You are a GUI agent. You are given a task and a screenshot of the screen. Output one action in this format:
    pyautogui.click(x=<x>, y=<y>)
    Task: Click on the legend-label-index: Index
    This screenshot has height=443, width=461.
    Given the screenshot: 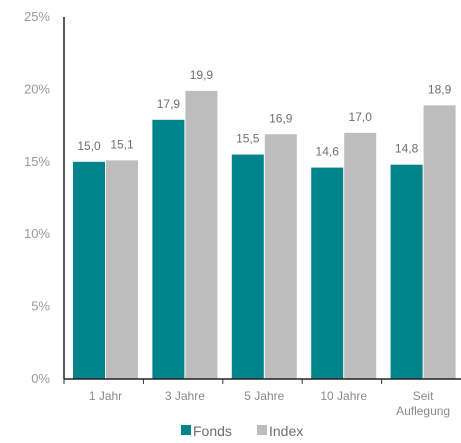 What is the action you would take?
    pyautogui.click(x=286, y=431)
    